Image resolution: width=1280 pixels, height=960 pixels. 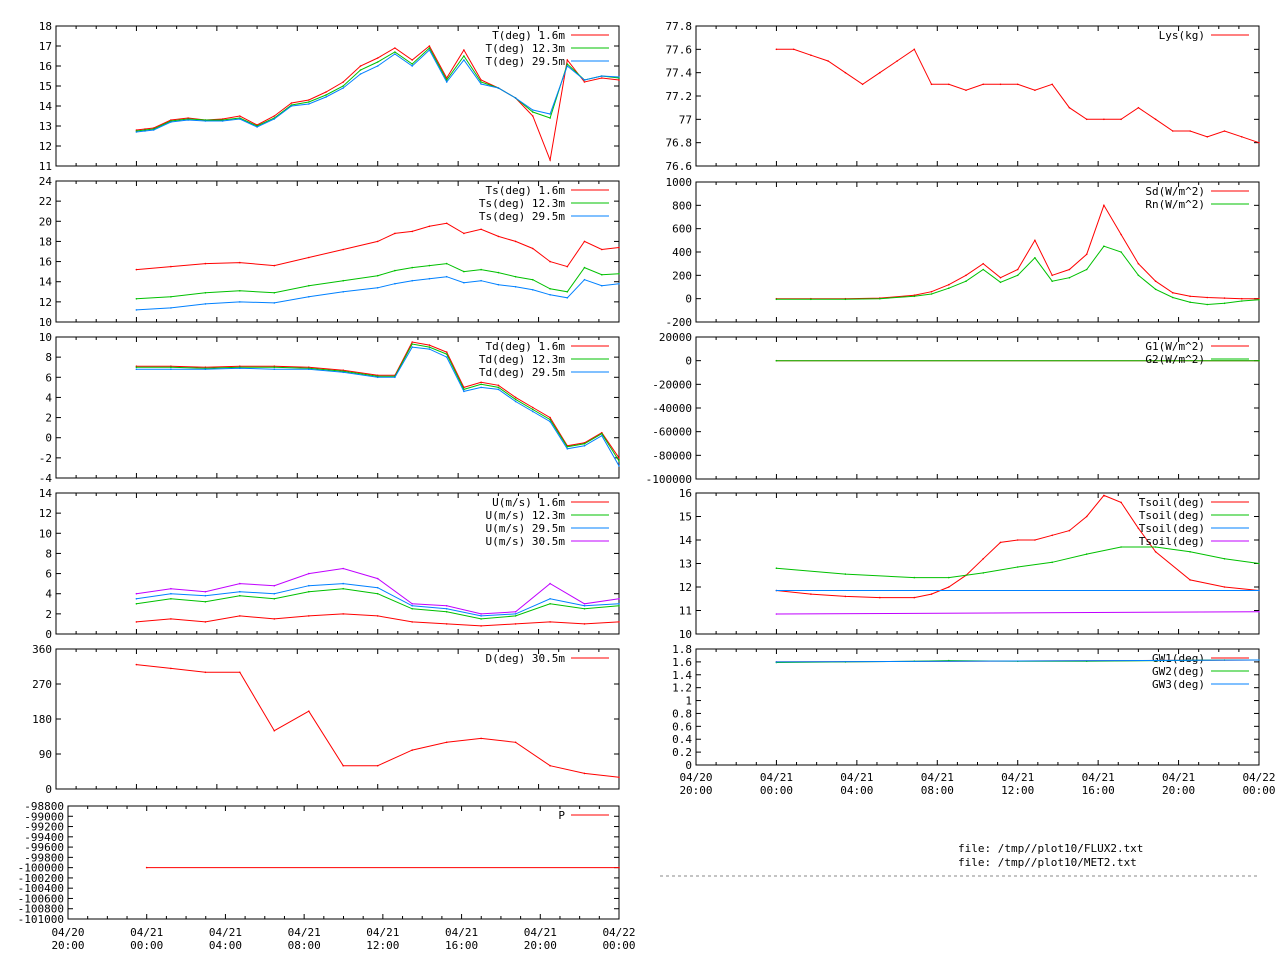 What do you see at coordinates (67, 945) in the screenshot?
I see `x-tick-time: 20:00` at bounding box center [67, 945].